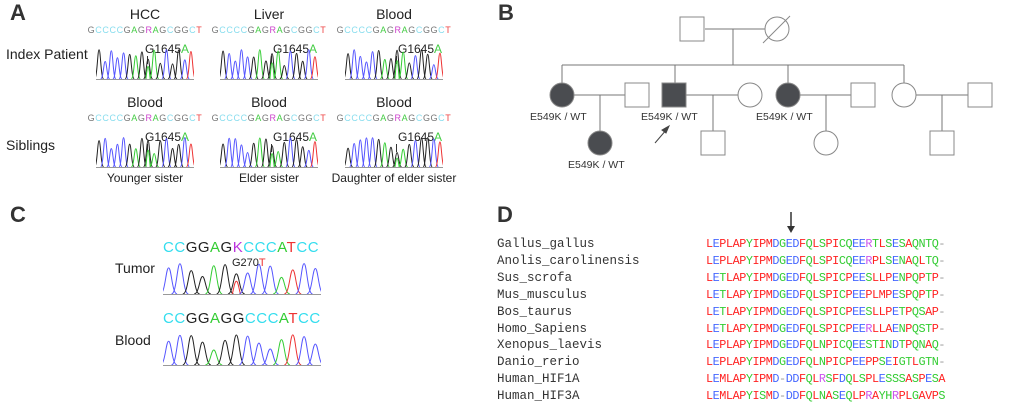  I want to click on base-letter: F, so click(802, 396).